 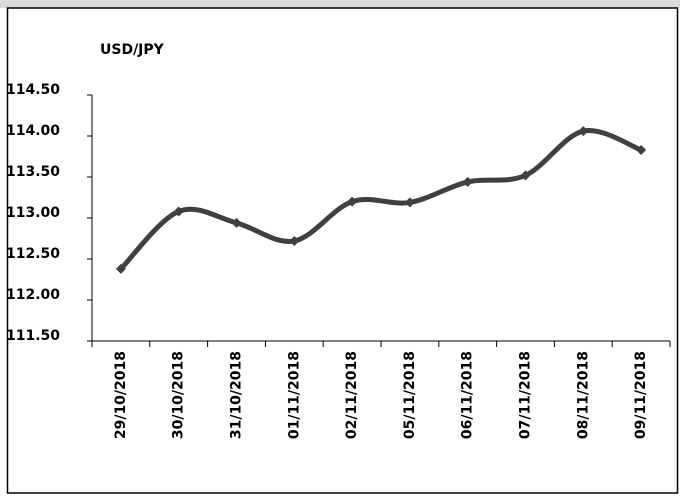 I want to click on x-tick-label: 29/10/2018, so click(x=121, y=395).